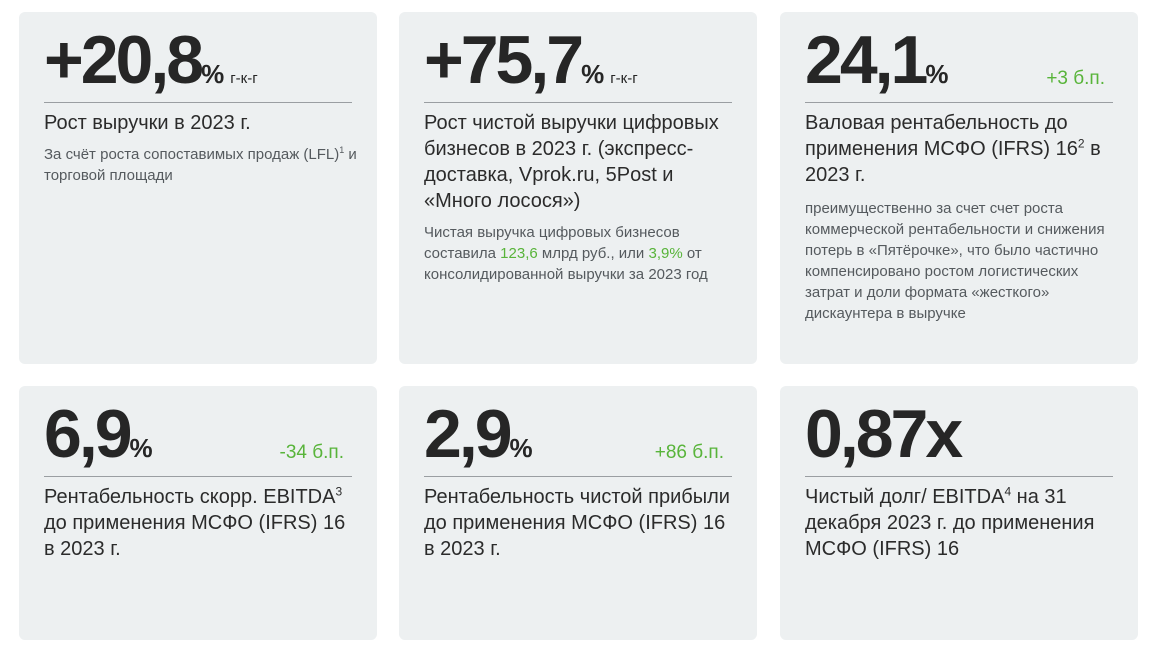  I want to click on kpi-value: 6,9%, so click(98, 434).